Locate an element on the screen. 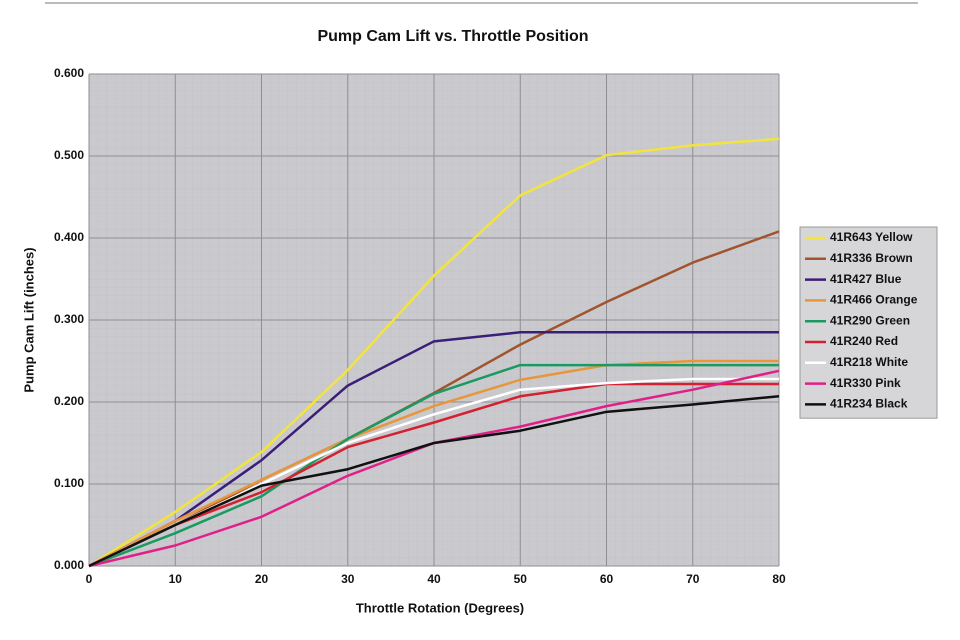 This screenshot has height=640, width=960. y-tick-label: 0.100 is located at coordinates (69, 483).